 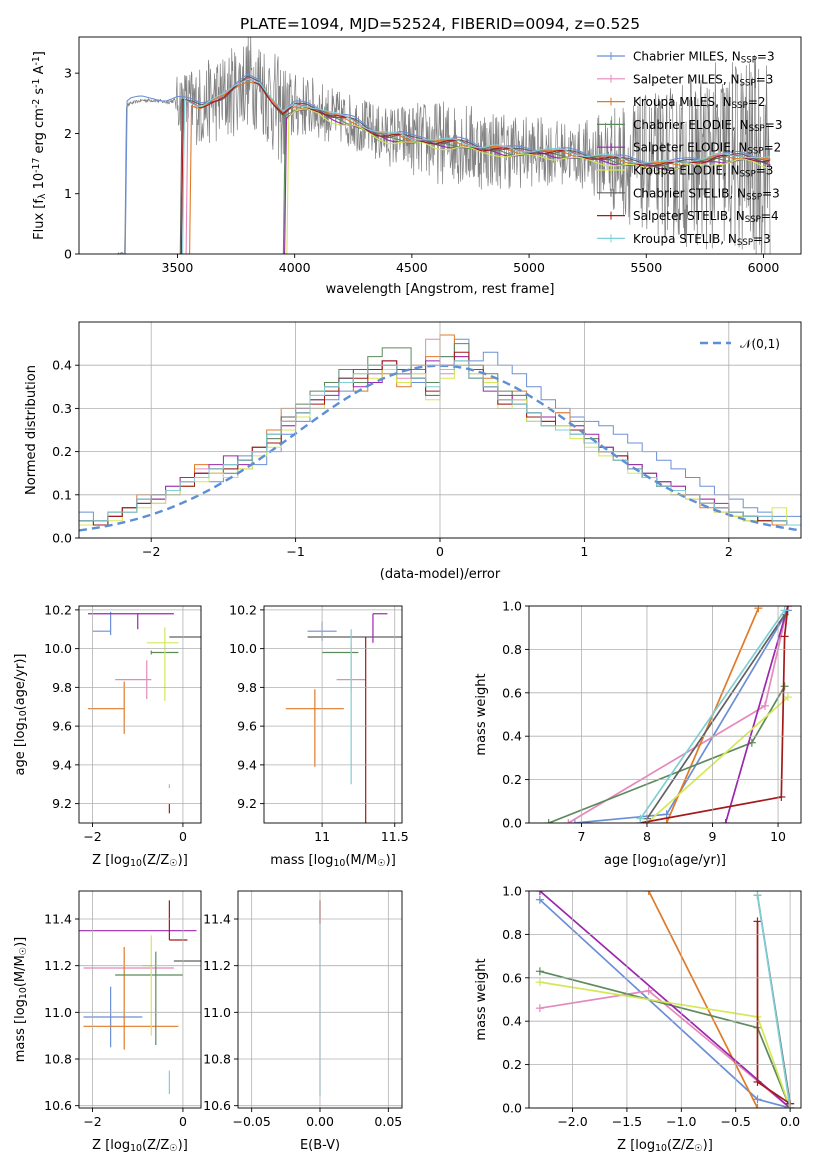 I want to click on x-axis-label: E(B-V), so click(x=320, y=1145).